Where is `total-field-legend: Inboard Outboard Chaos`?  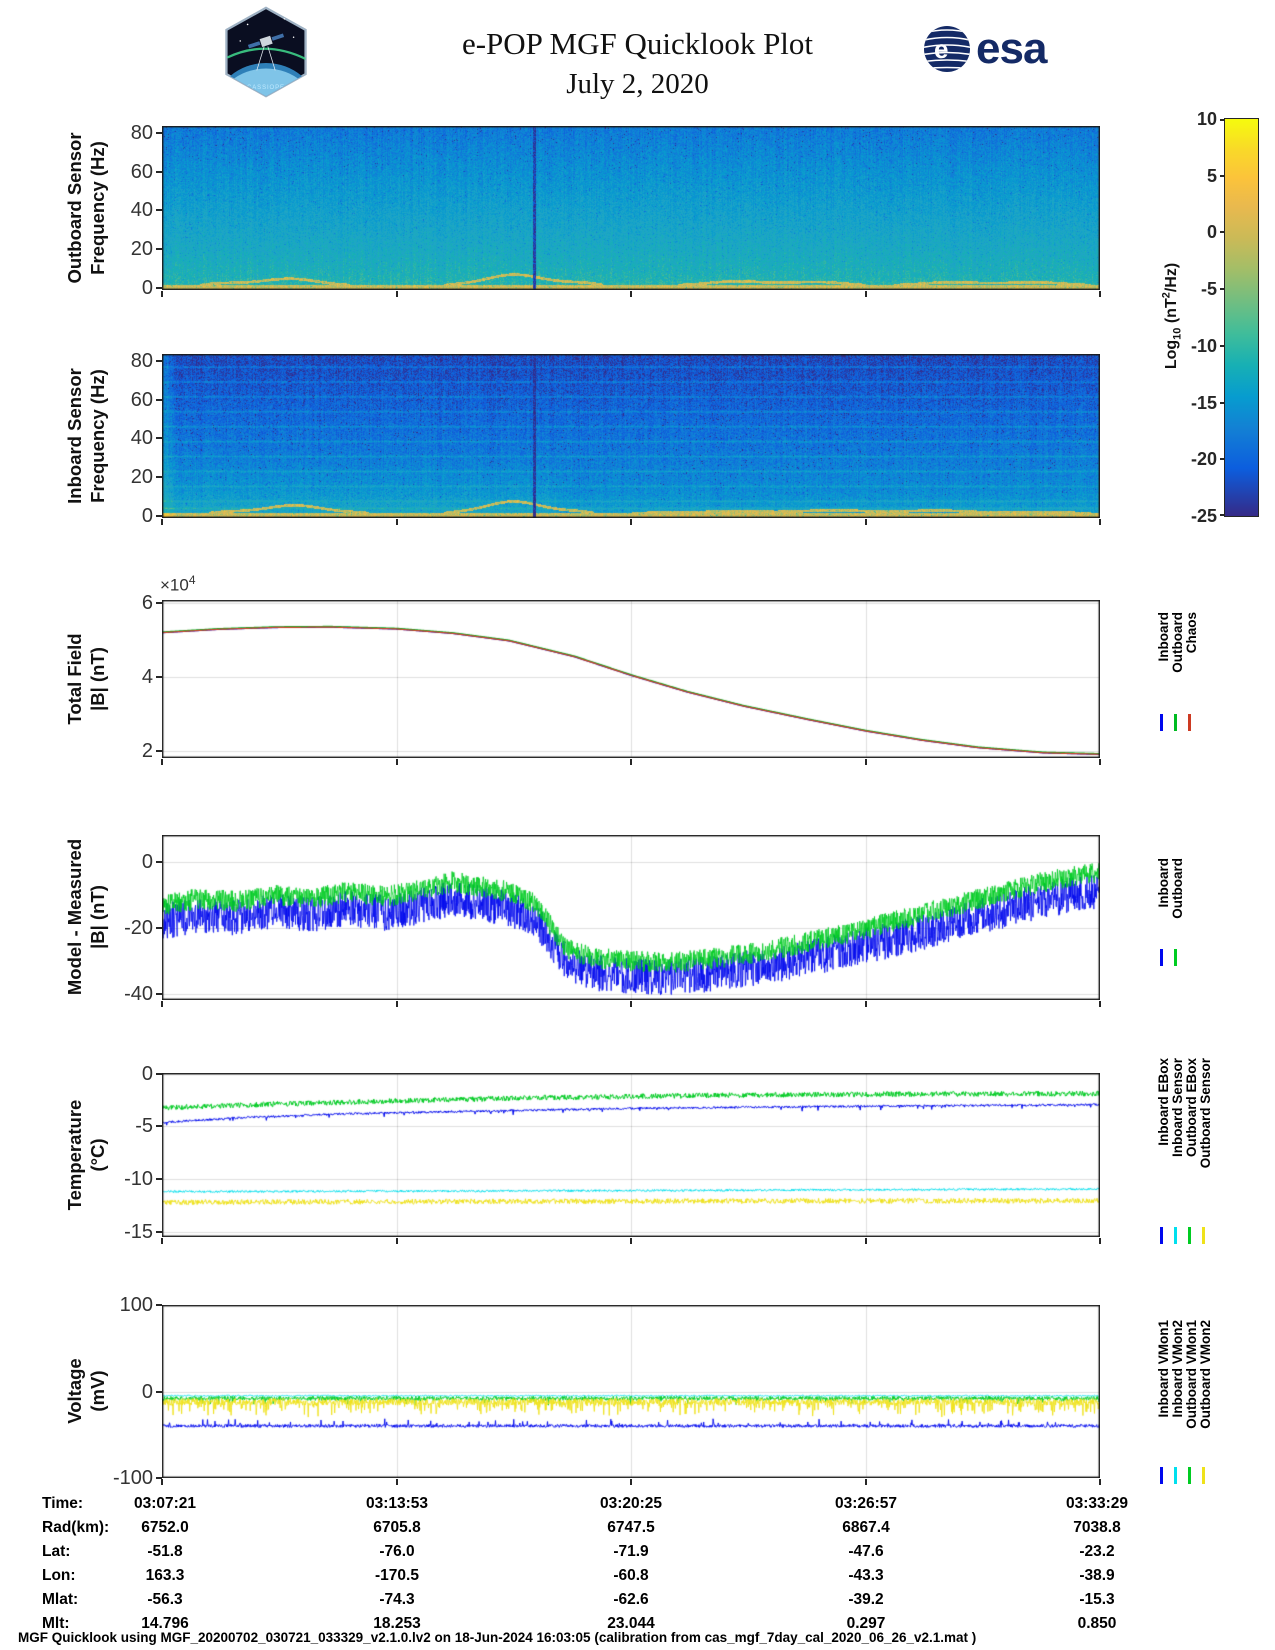 total-field-legend: Inboard Outboard Chaos is located at coordinates (1177, 642).